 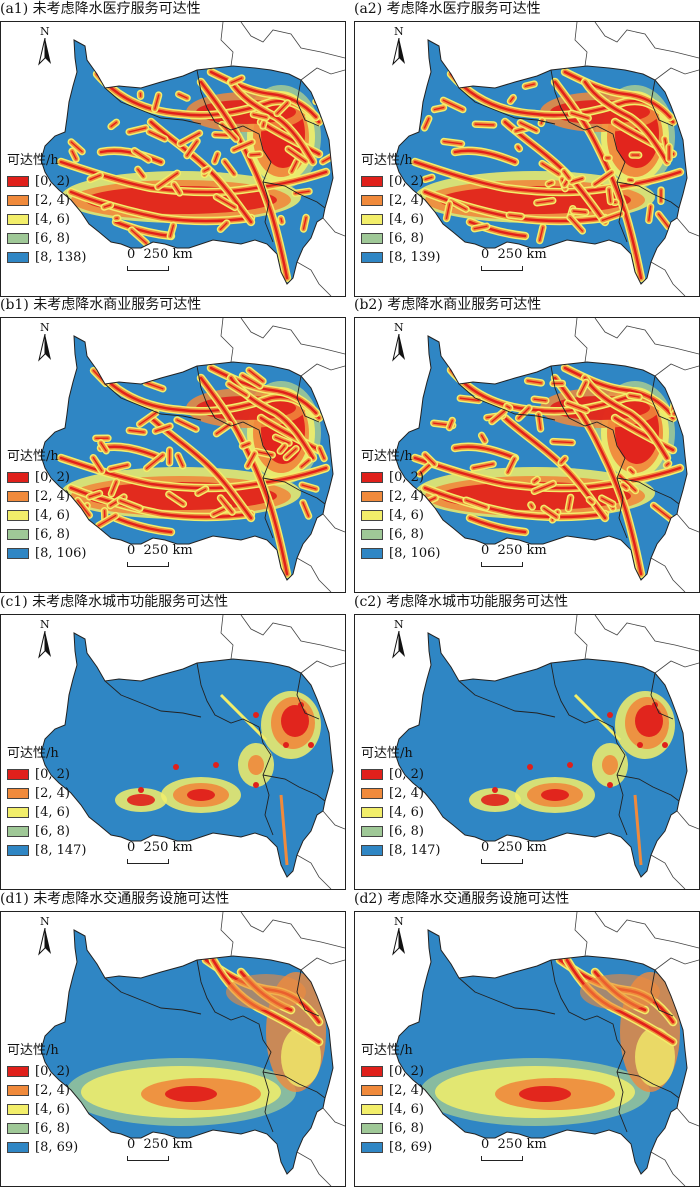 I want to click on map-legend: 可达性/h [0, 2) [2, 4) [4, 6) [6, 8) [8, 147), so click(x=62, y=803).